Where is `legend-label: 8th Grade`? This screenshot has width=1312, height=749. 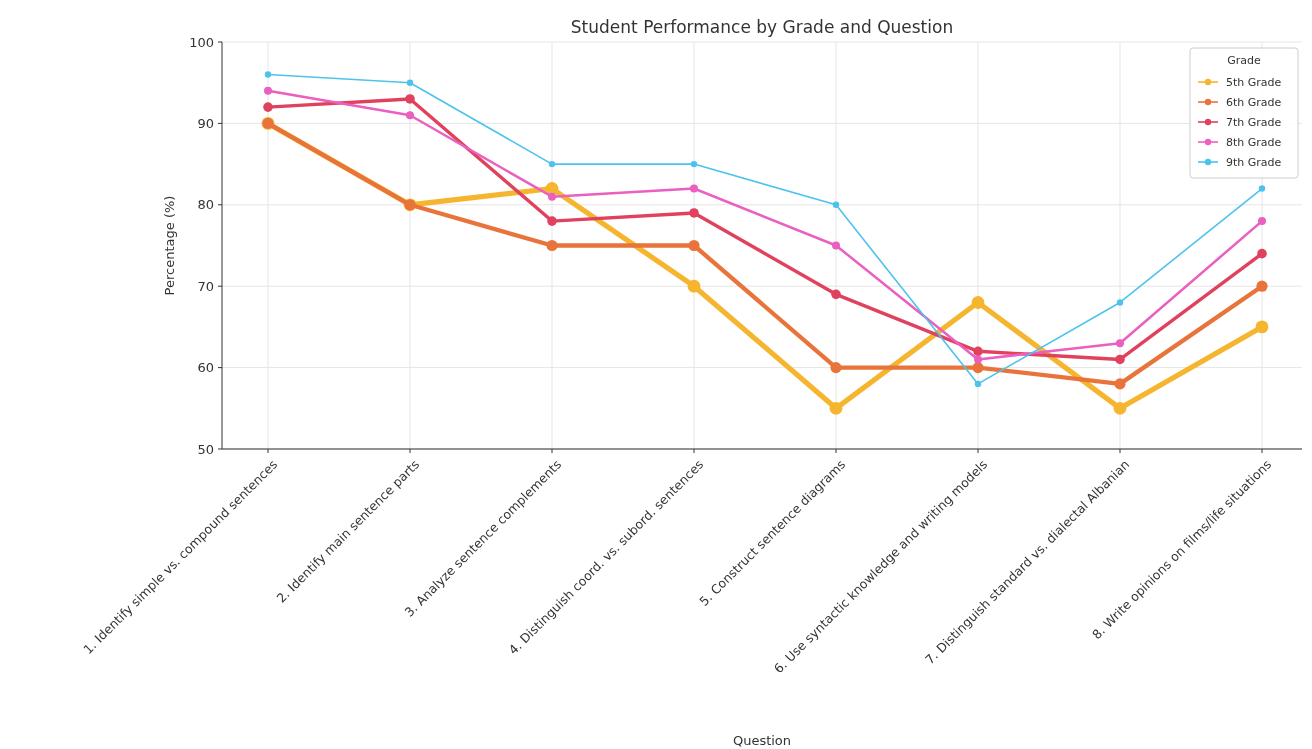
legend-label: 8th Grade is located at coordinates (1254, 142).